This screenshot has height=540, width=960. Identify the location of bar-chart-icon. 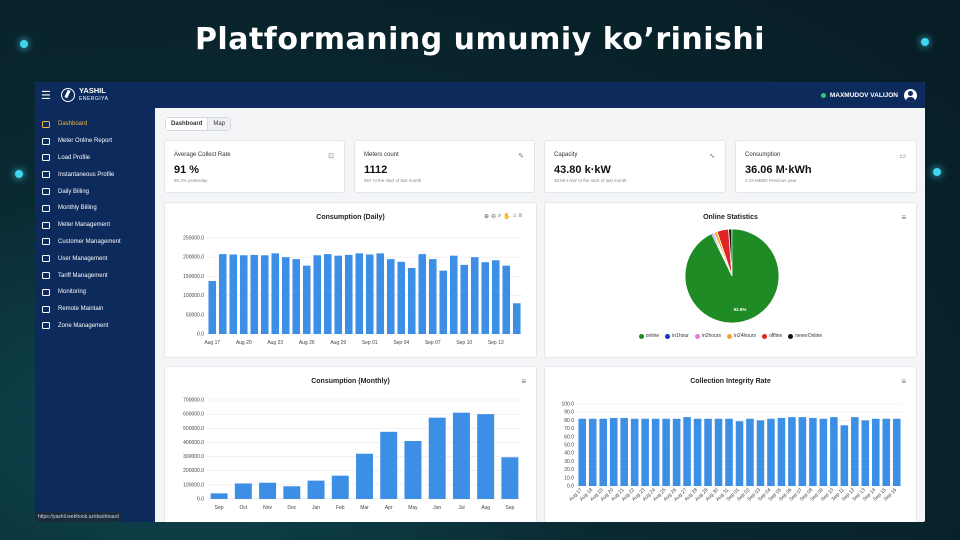
(46, 208).